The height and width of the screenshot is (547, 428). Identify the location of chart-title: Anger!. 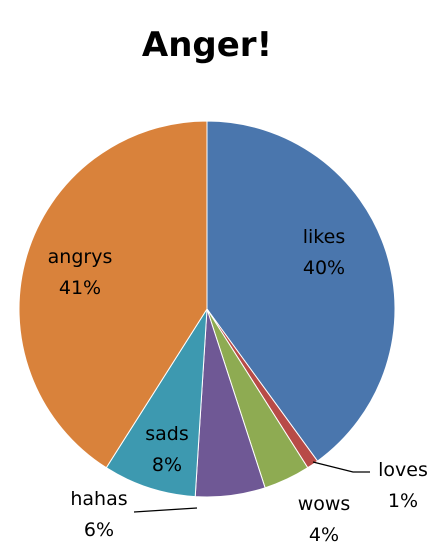
(207, 45).